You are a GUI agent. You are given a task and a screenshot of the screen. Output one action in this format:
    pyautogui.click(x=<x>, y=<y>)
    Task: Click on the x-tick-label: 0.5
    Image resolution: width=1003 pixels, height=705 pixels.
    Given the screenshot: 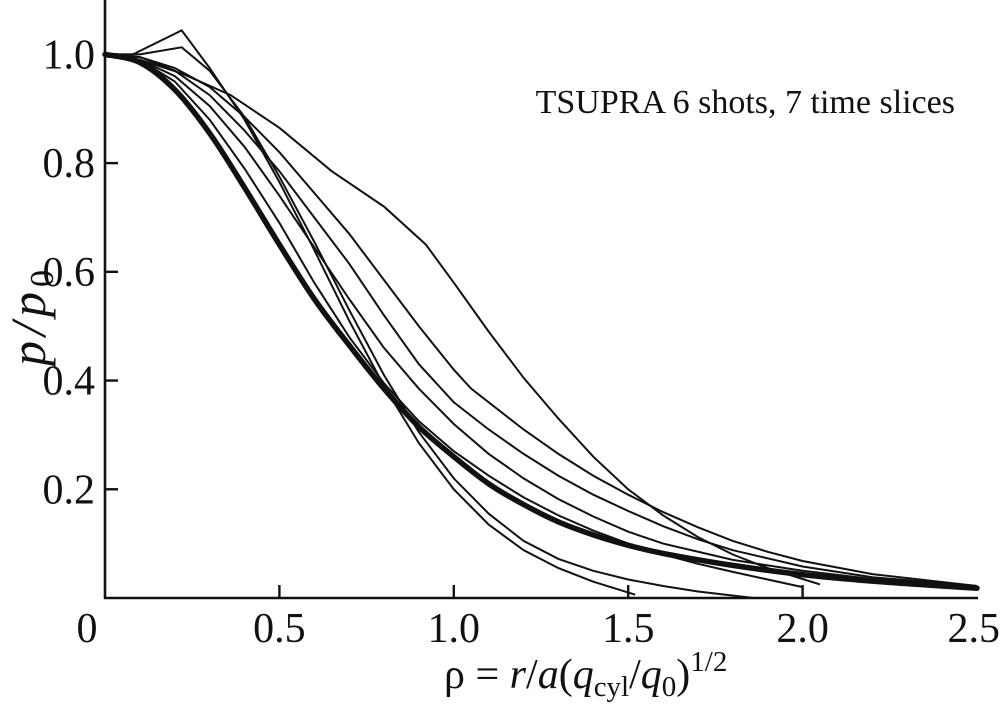 What is the action you would take?
    pyautogui.click(x=279, y=629)
    